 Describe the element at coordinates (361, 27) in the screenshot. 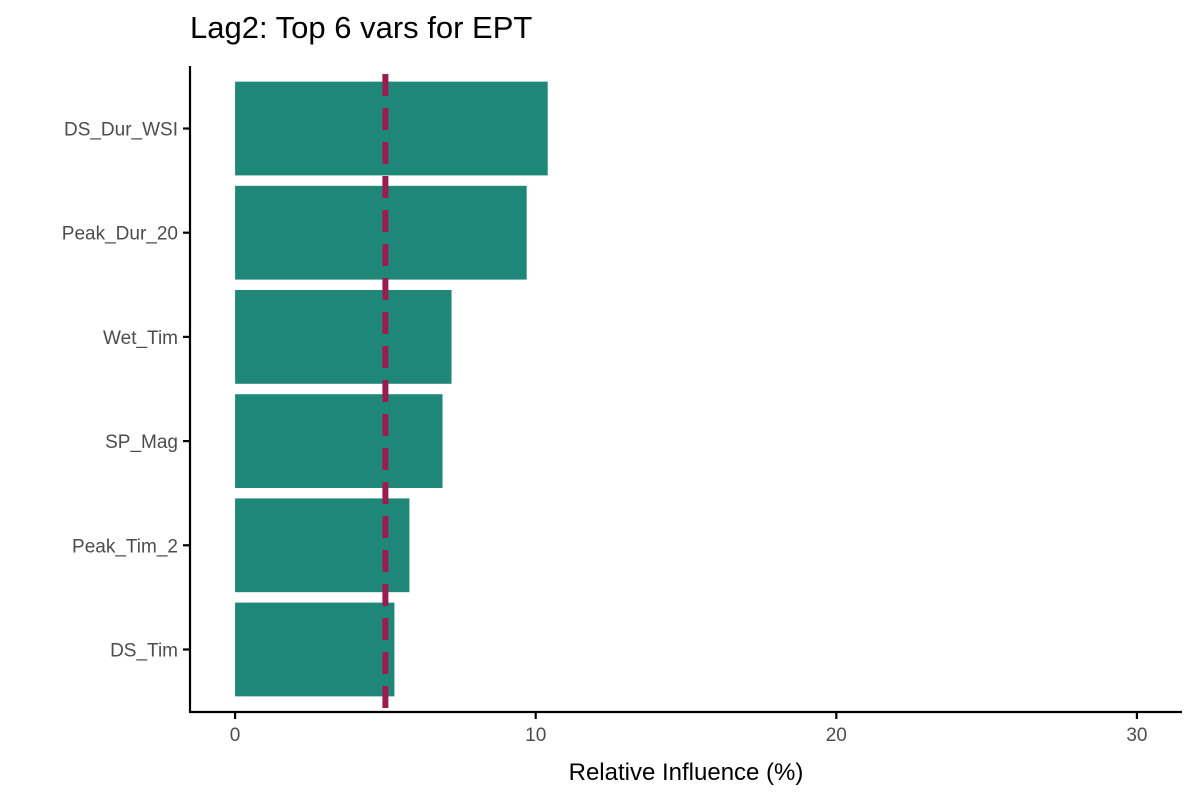

I see `chart-title: Lag2: Top 6 vars for EPT` at that location.